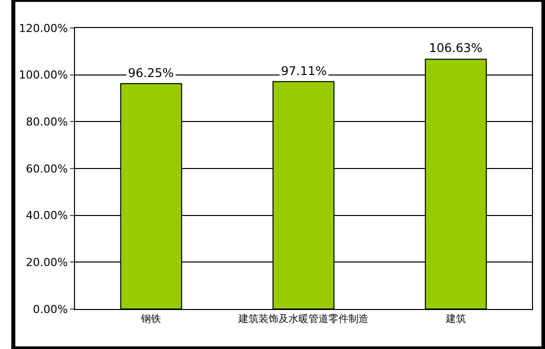  Describe the element at coordinates (47, 169) in the screenshot. I see `y-tick-label: 60.00%` at that location.